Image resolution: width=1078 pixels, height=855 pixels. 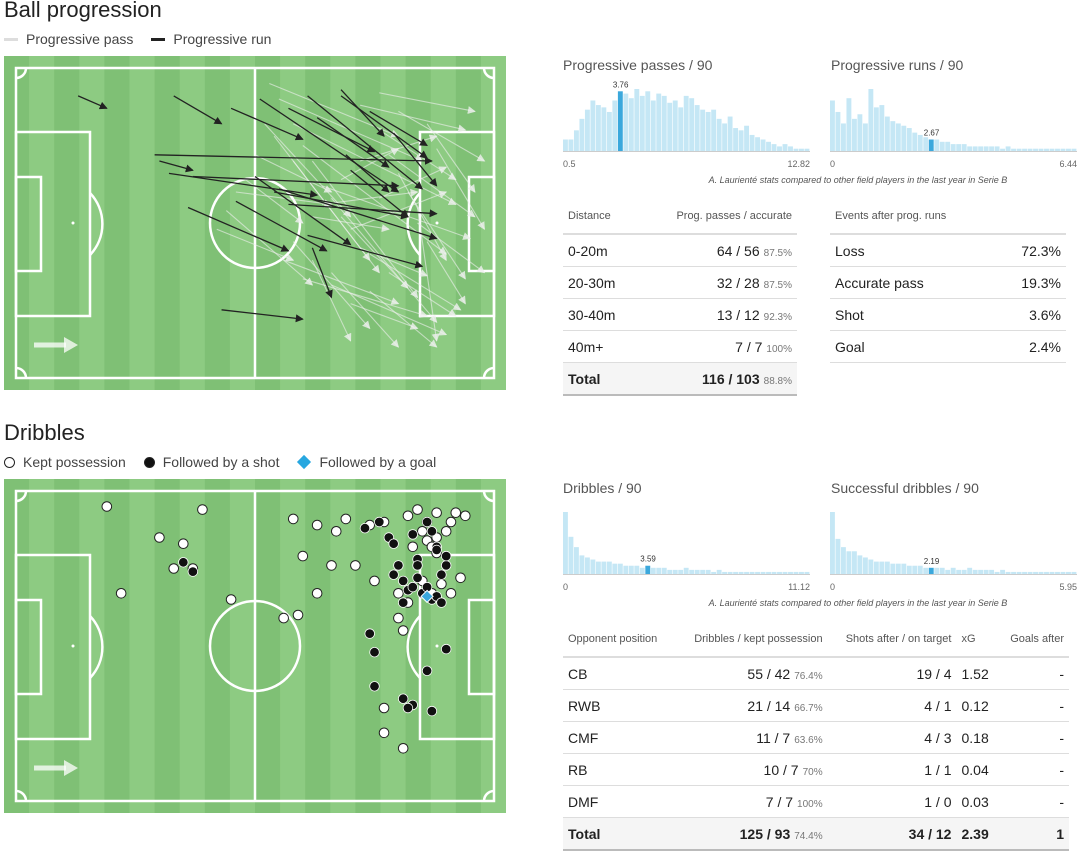 What do you see at coordinates (80, 39) in the screenshot?
I see `legend-label: Progressive pass` at bounding box center [80, 39].